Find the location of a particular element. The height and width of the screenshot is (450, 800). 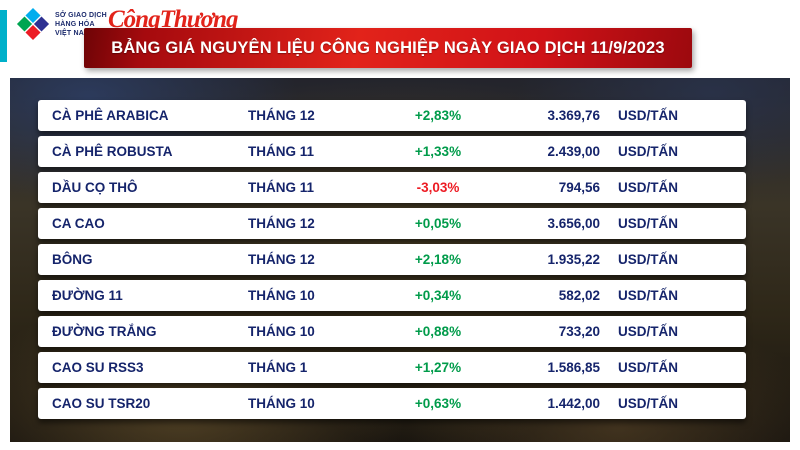

mxv-logo-text: SỞ GIAO DỊCH HÀNG HÓA VIỆT NAM is located at coordinates (81, 24).